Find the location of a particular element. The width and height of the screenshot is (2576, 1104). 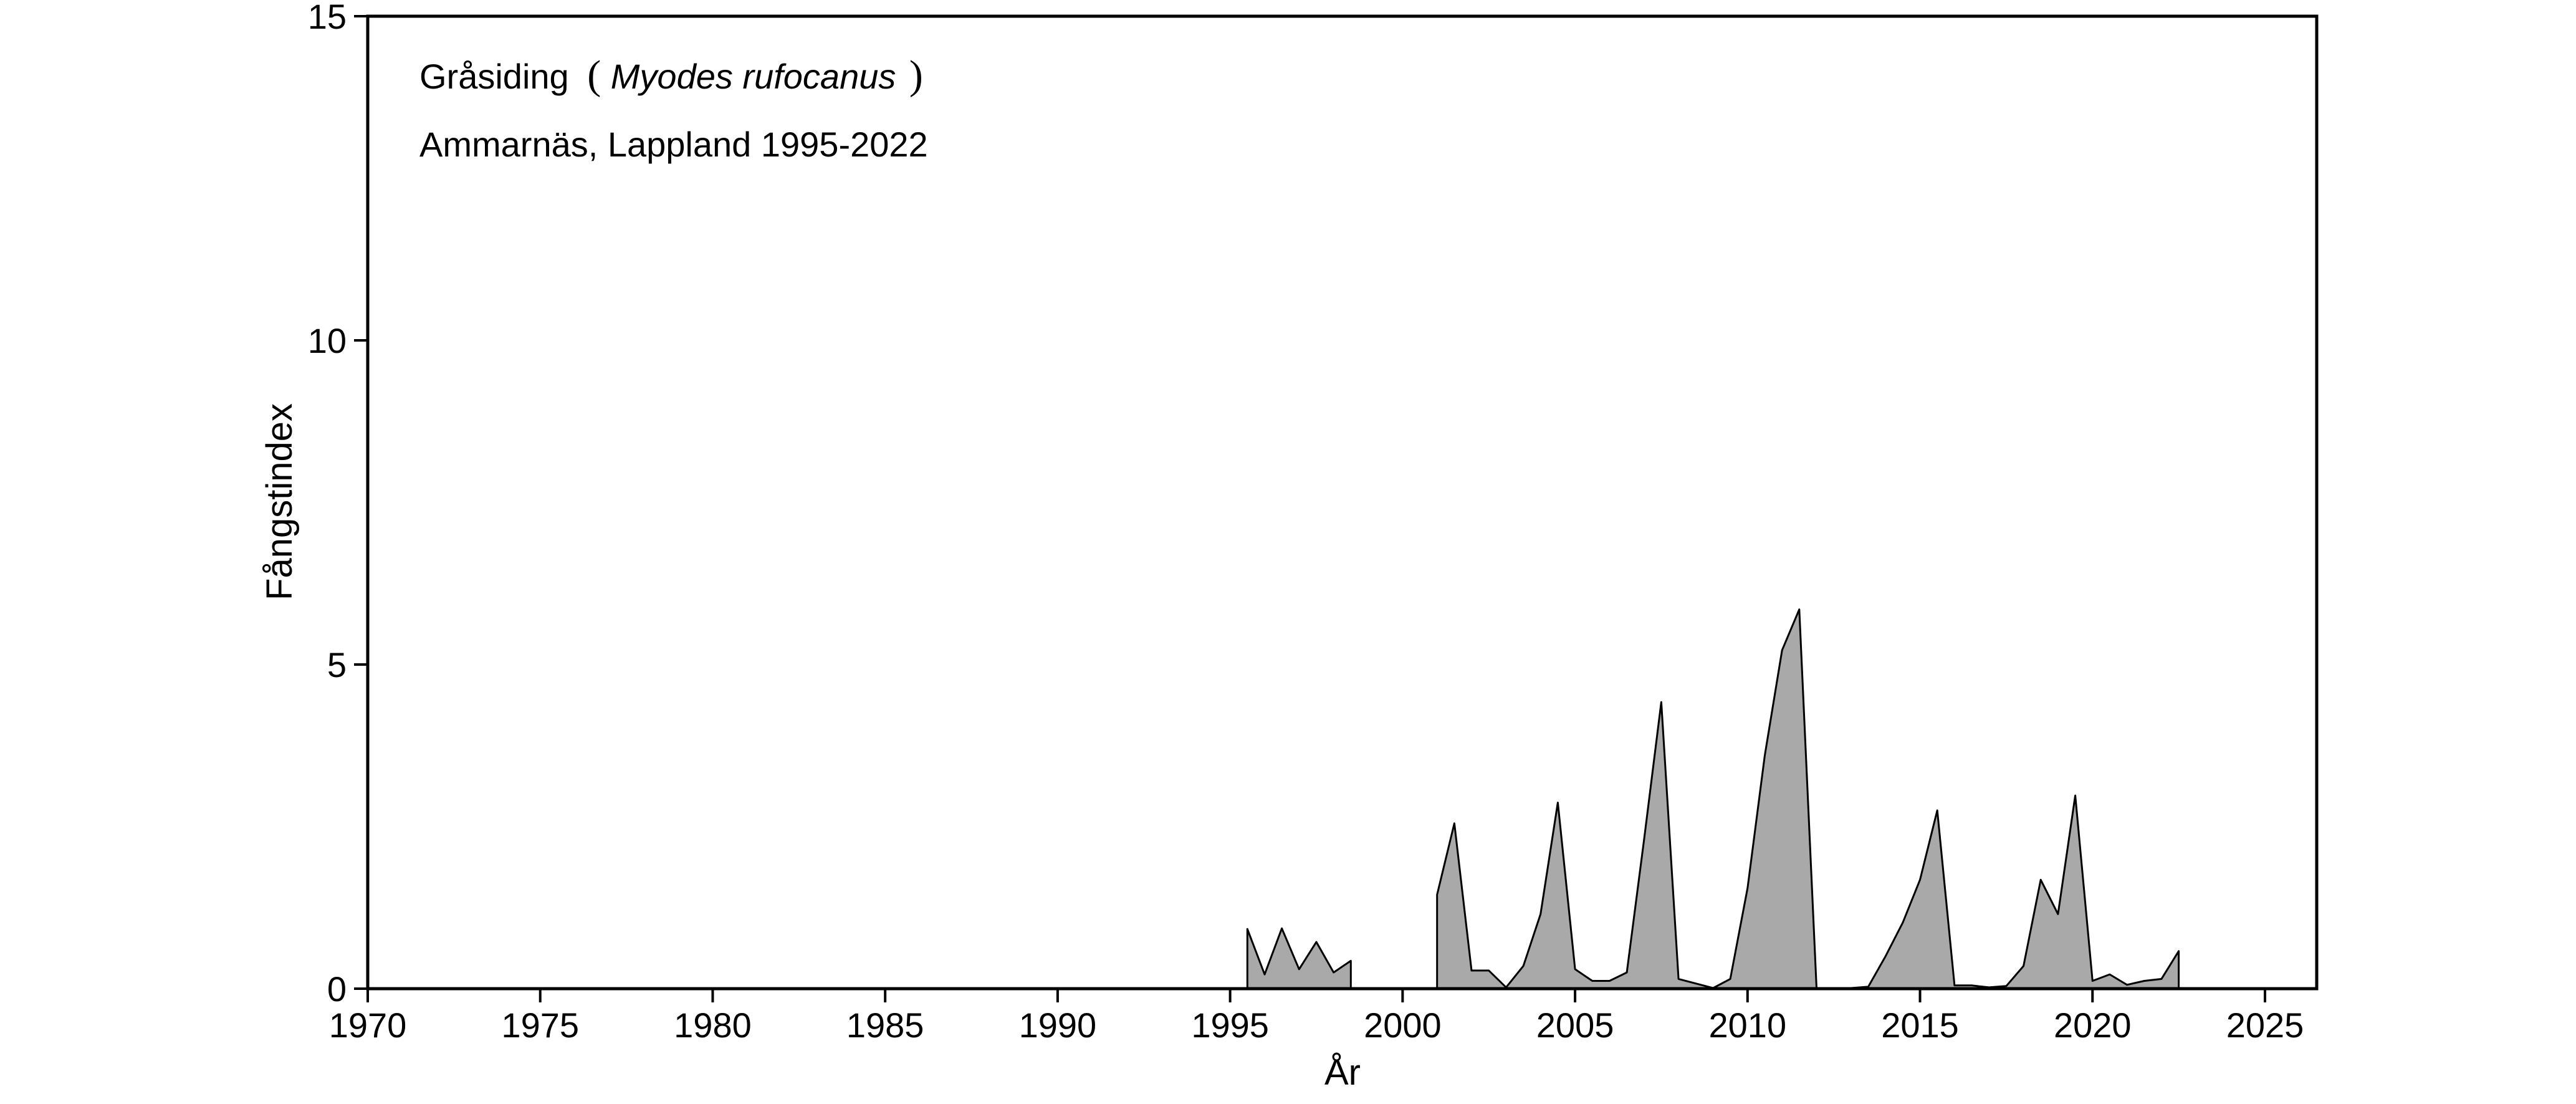

species-common-name: Gråsiding is located at coordinates (494, 76).